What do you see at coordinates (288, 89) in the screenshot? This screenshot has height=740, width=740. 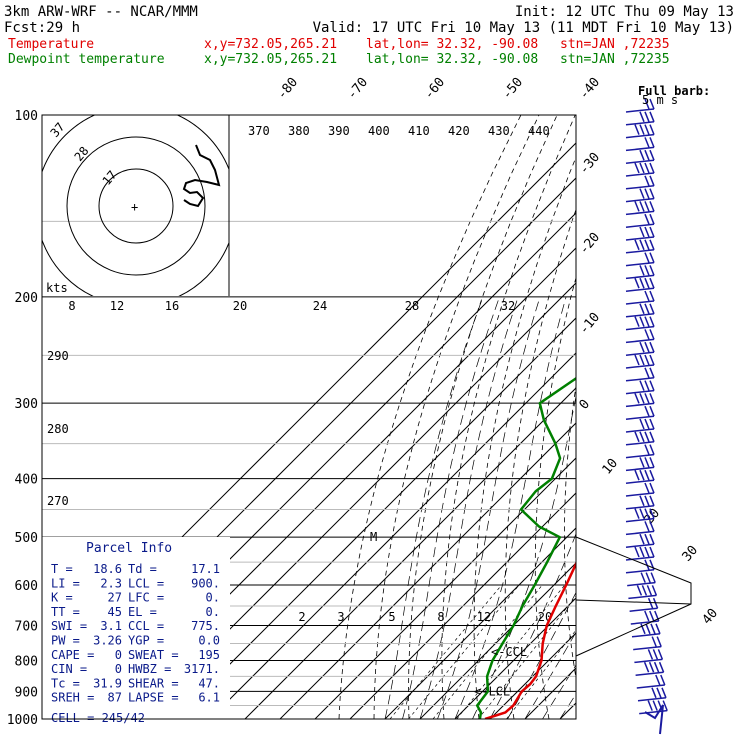 I see `isotherm-label--80: -80` at bounding box center [288, 89].